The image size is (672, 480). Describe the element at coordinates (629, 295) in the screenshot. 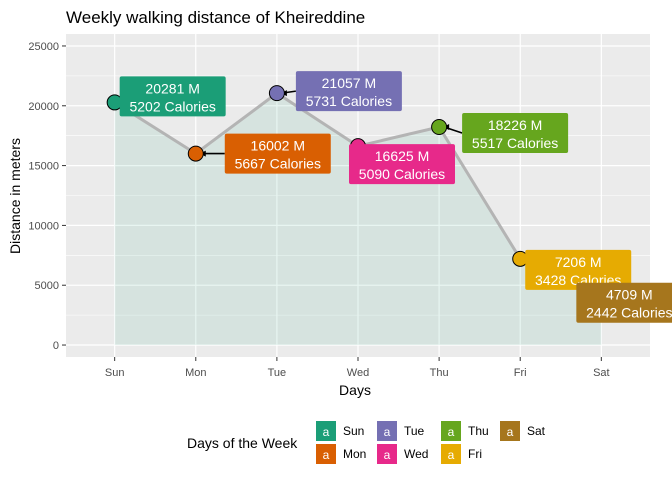

I see `label-distance: 4709 M` at that location.